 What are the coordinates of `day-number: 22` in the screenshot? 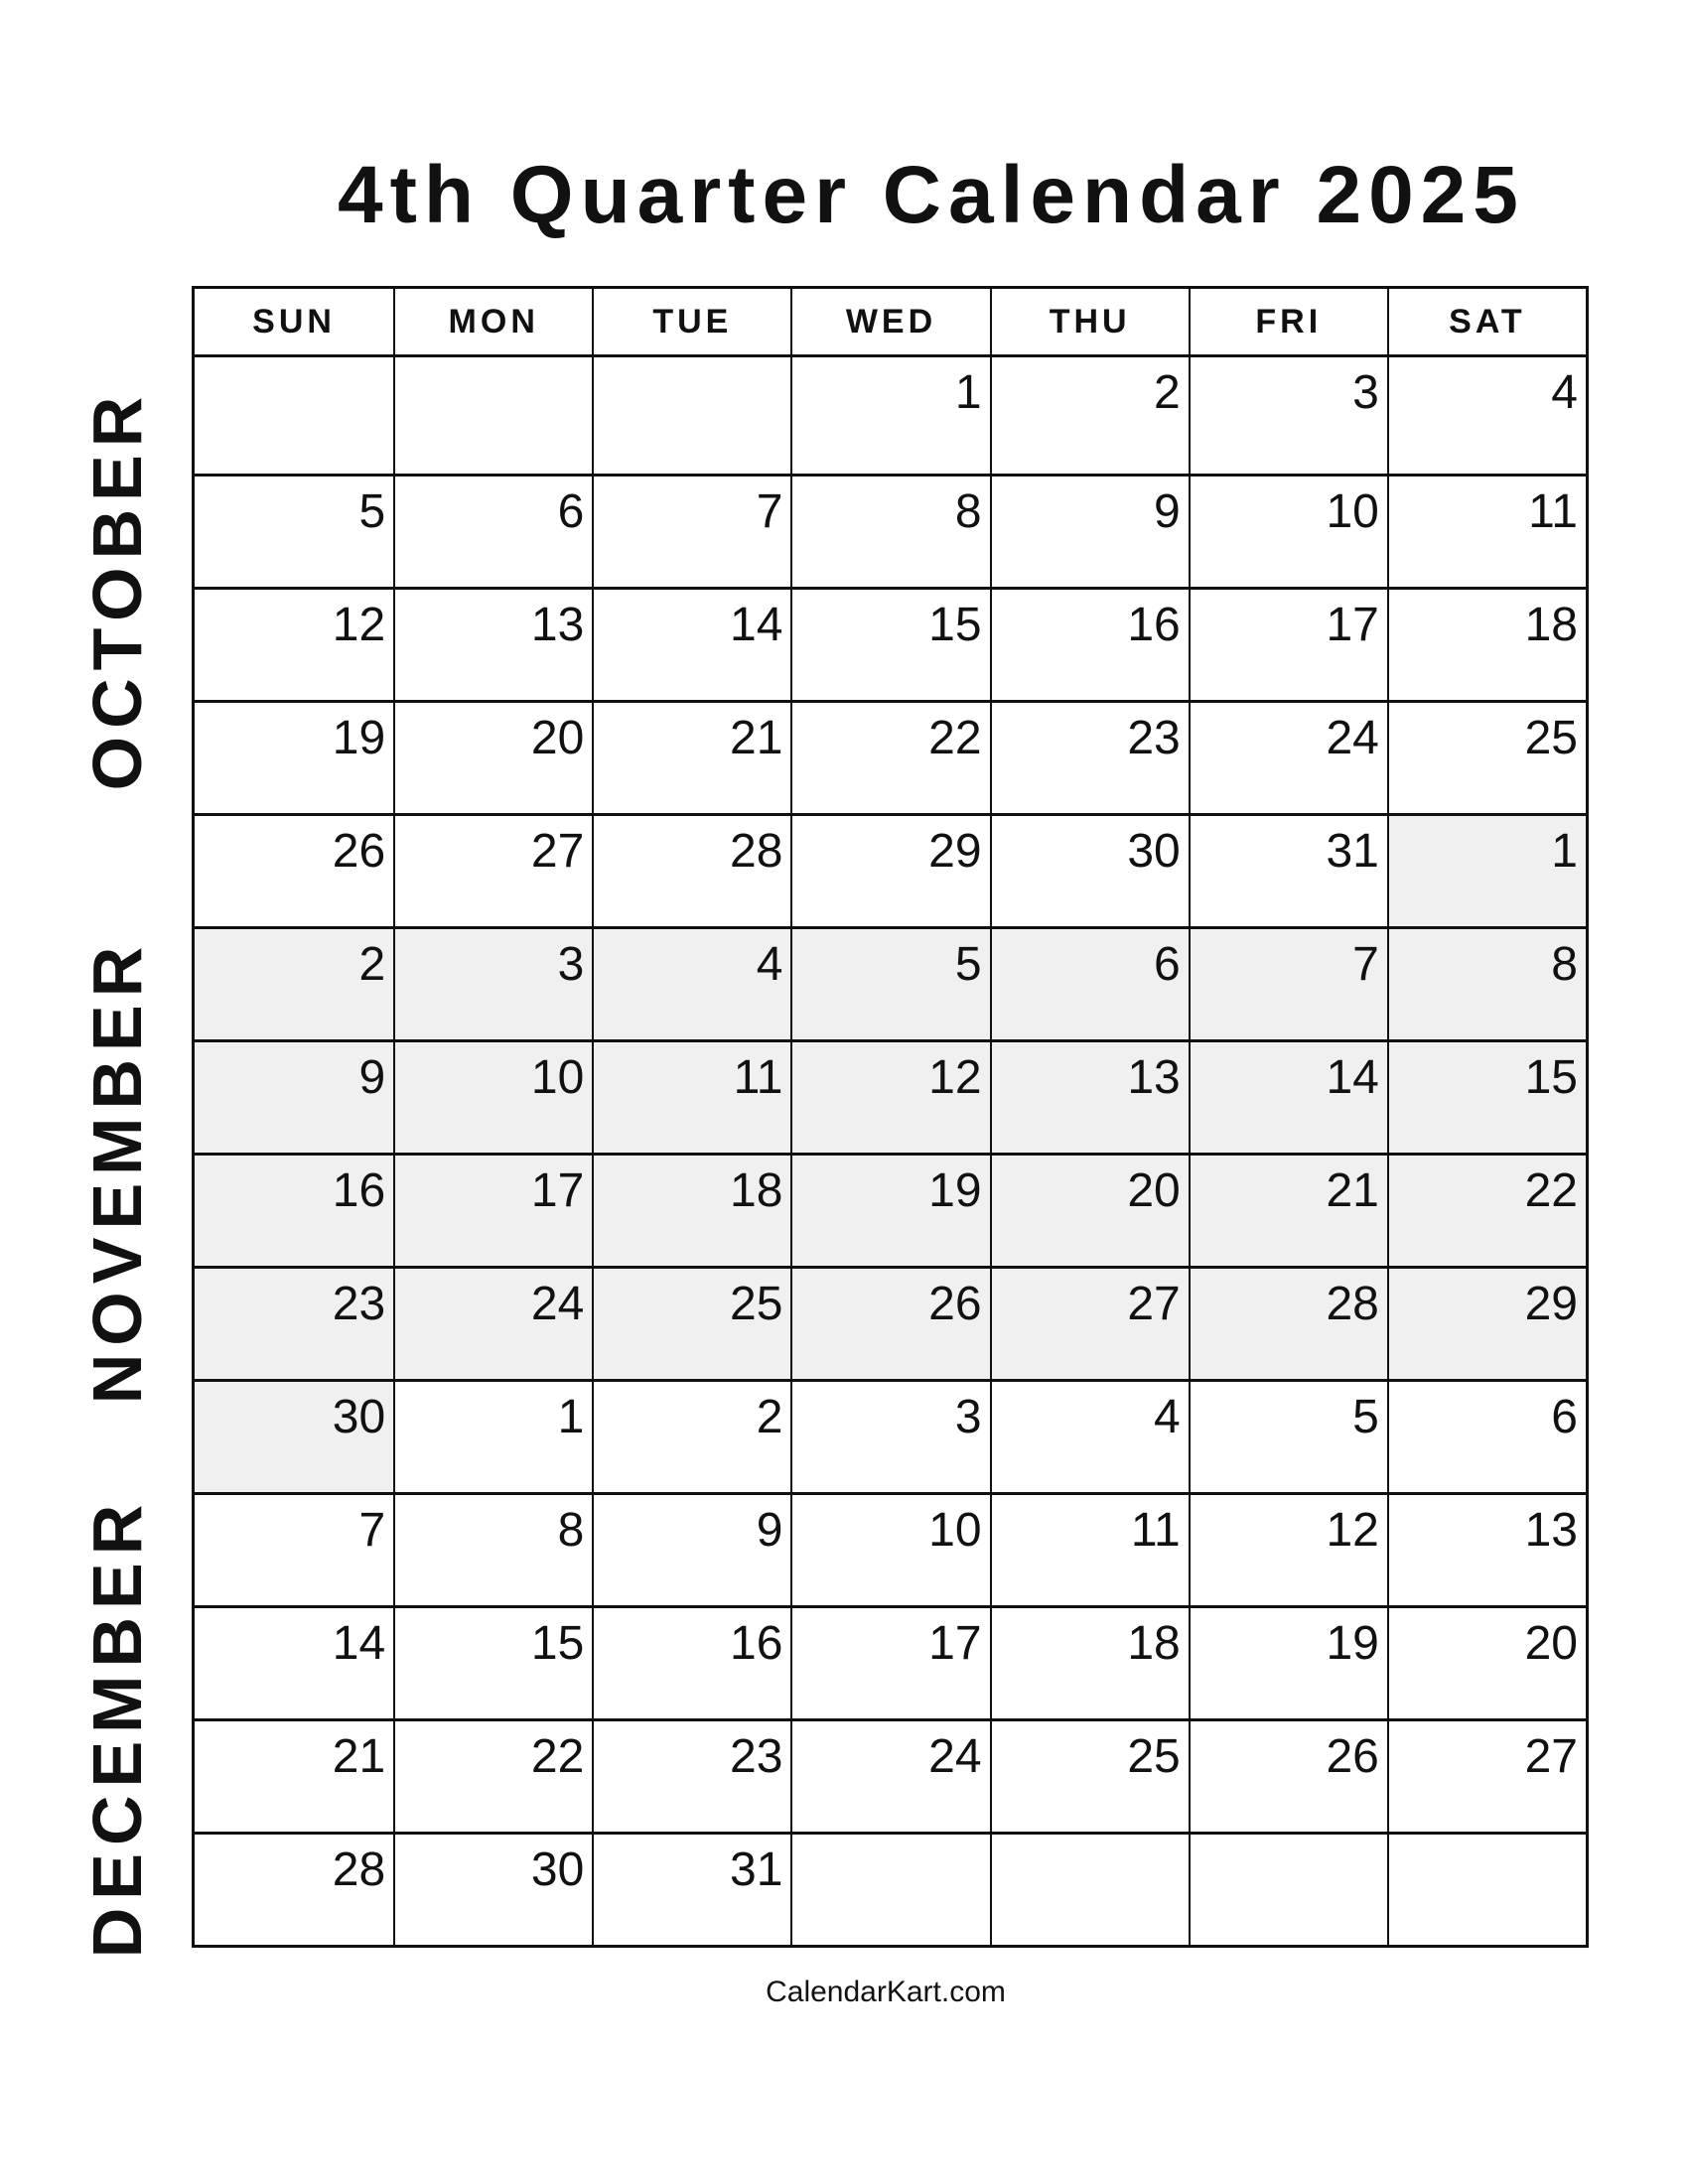 It's located at (1551, 1190).